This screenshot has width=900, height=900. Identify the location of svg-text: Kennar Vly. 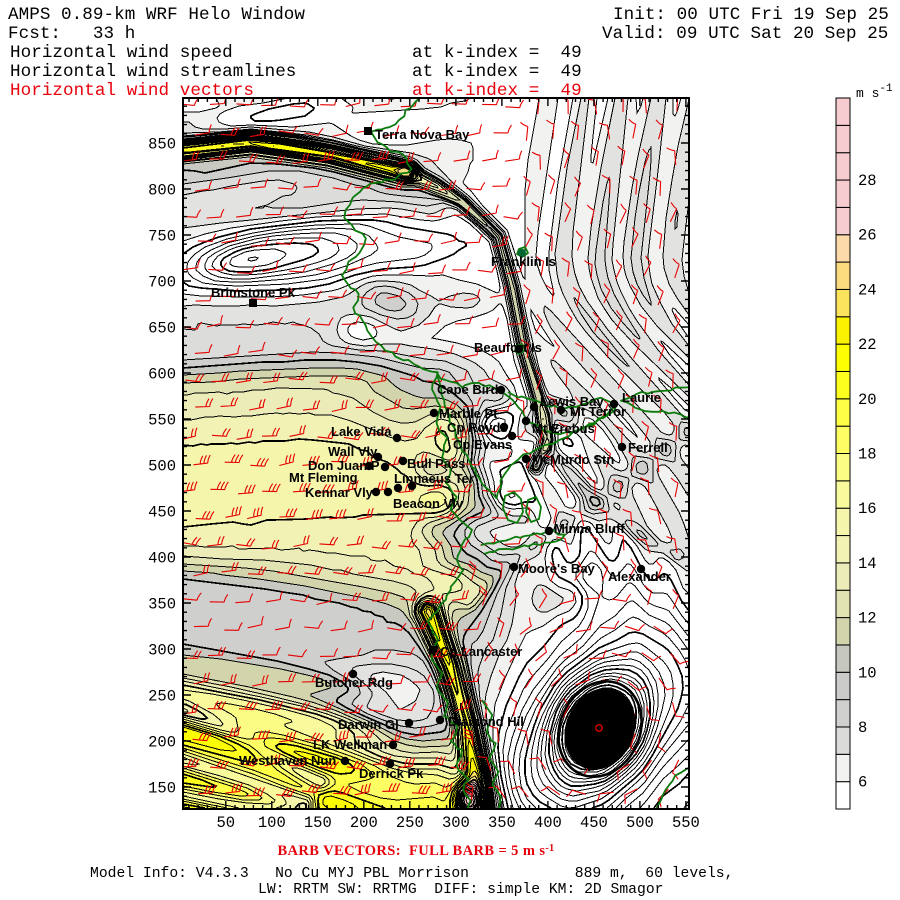
(339, 492).